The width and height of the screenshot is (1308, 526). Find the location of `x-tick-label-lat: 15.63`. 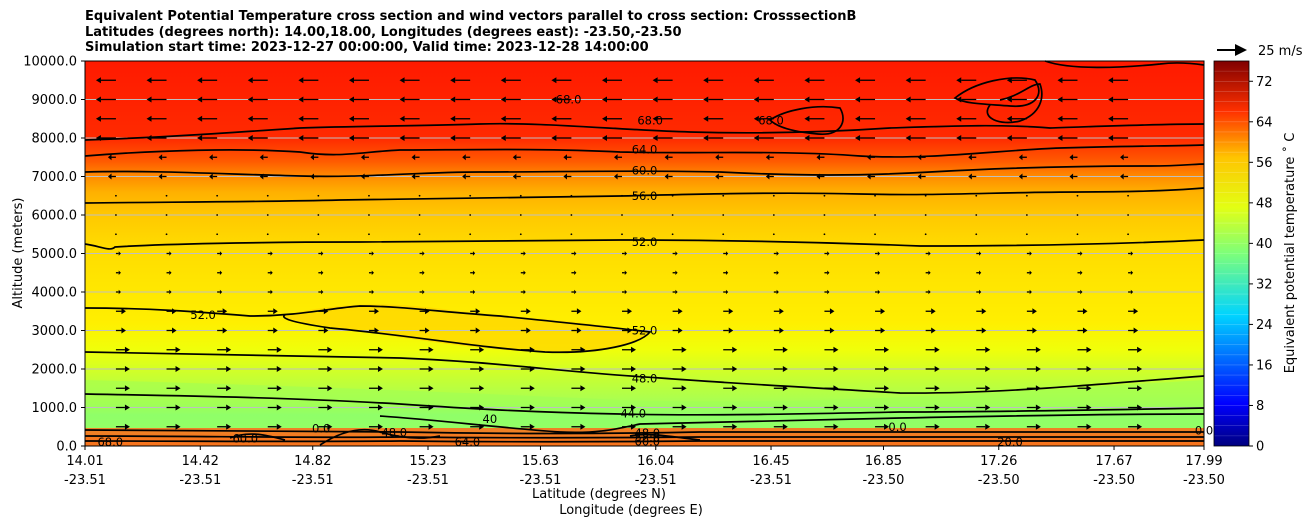

x-tick-label-lat: 15.63 is located at coordinates (540, 461).